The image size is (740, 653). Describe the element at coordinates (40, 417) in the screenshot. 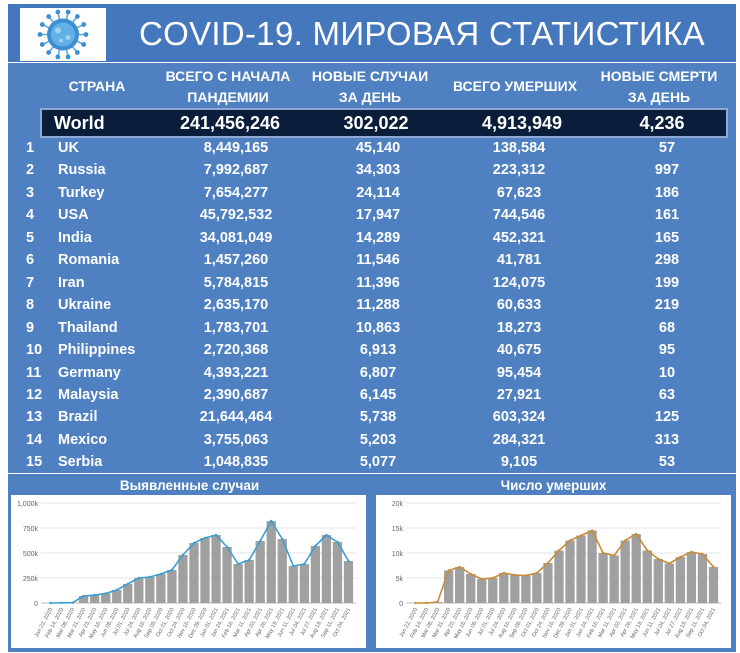

I see `rank-cell: 13` at that location.